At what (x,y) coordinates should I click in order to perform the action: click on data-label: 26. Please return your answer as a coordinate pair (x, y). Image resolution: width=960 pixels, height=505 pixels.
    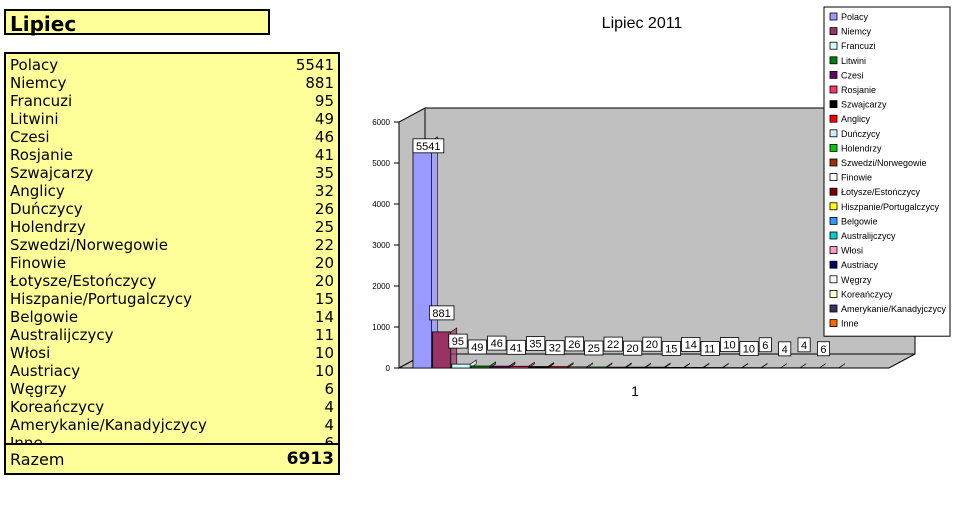
    Looking at the image, I should click on (574, 345).